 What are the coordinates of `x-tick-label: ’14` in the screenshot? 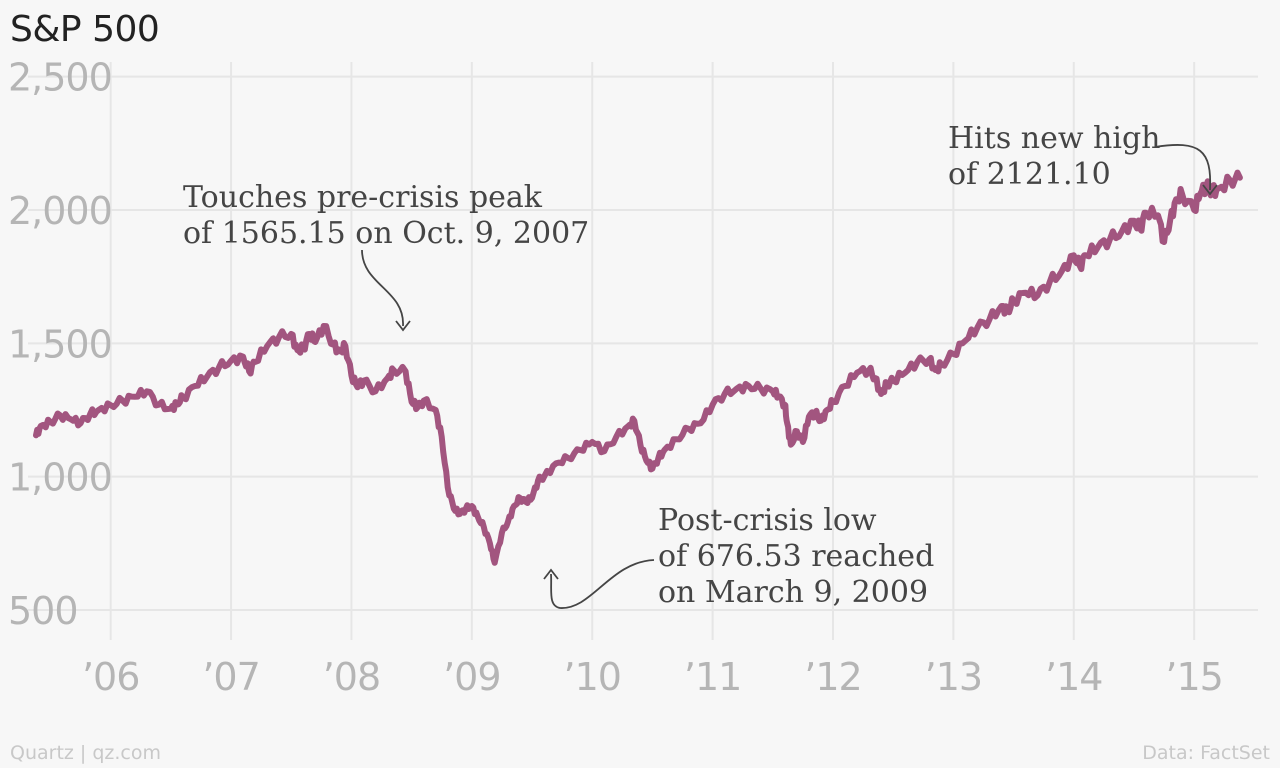 It's located at (1073, 677).